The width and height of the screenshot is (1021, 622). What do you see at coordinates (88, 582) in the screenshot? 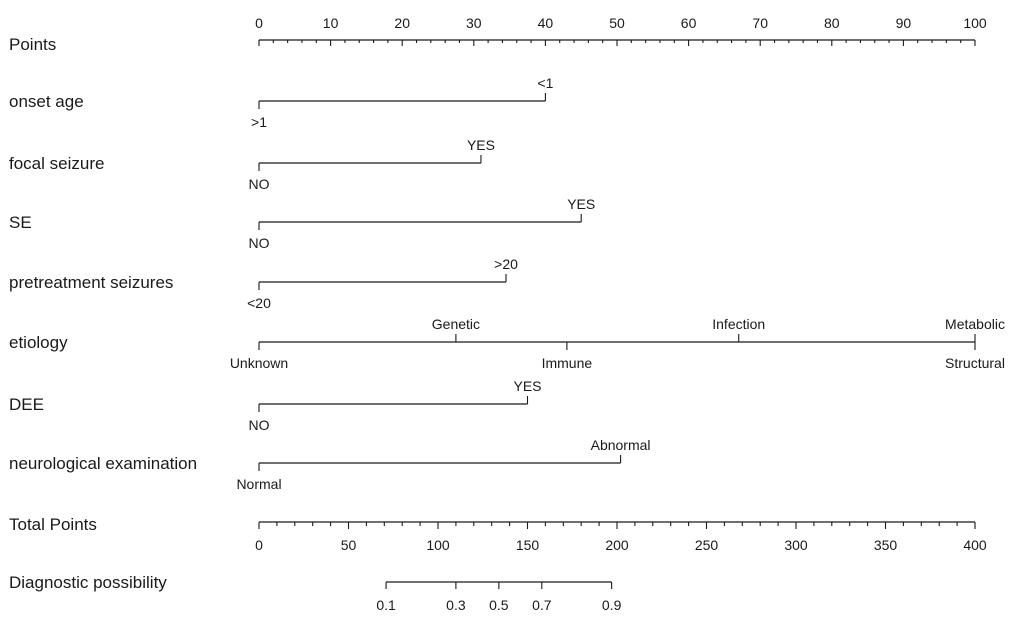
I see `diagnostic-possibility-label: Diagnostic possibility` at bounding box center [88, 582].